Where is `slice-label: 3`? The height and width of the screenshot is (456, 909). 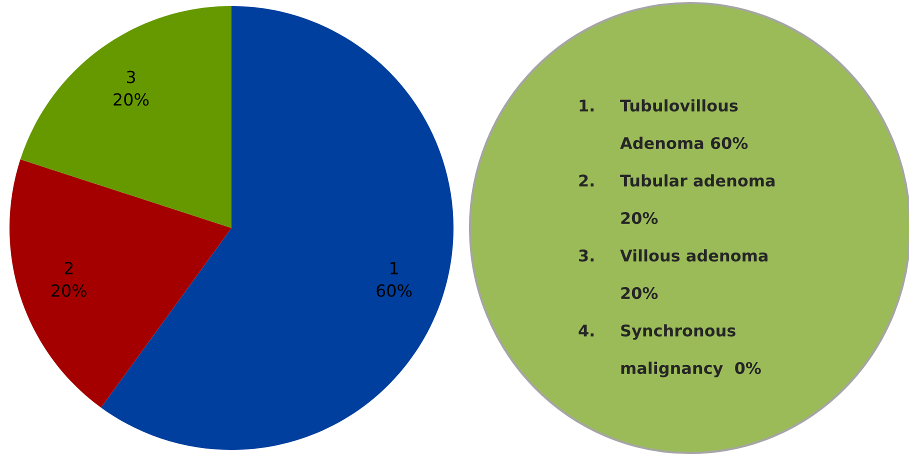
slice-label: 3 is located at coordinates (130, 77).